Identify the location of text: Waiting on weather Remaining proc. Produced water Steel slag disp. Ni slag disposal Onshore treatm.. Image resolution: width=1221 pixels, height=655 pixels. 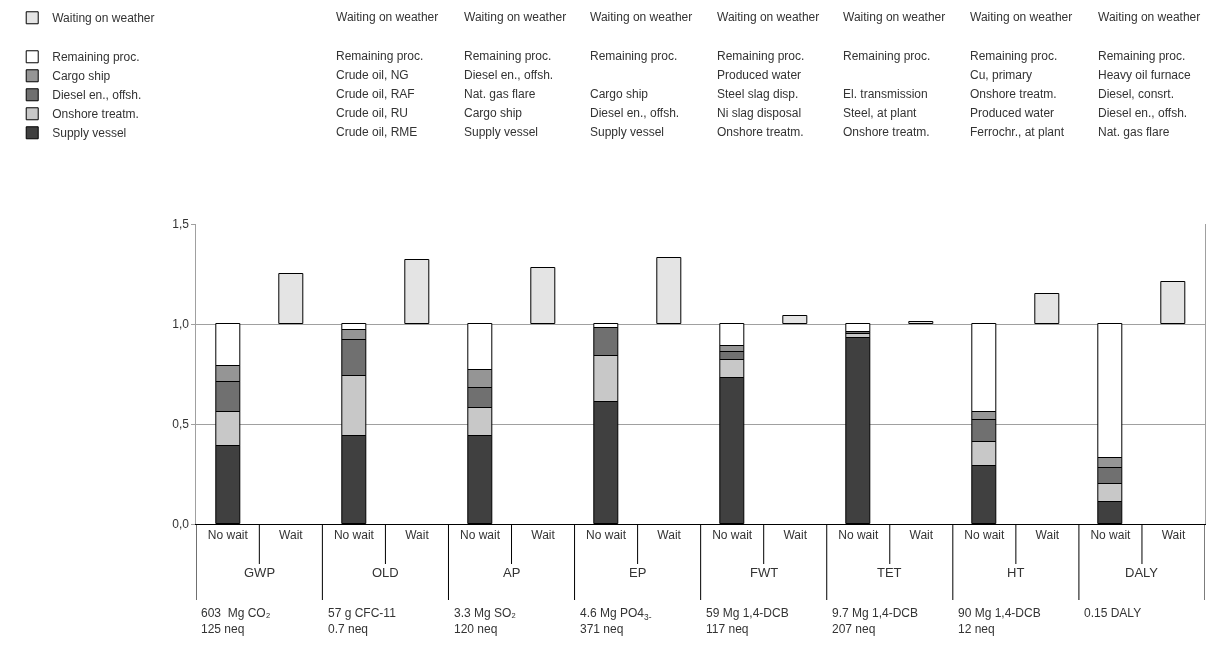
(768, 74).